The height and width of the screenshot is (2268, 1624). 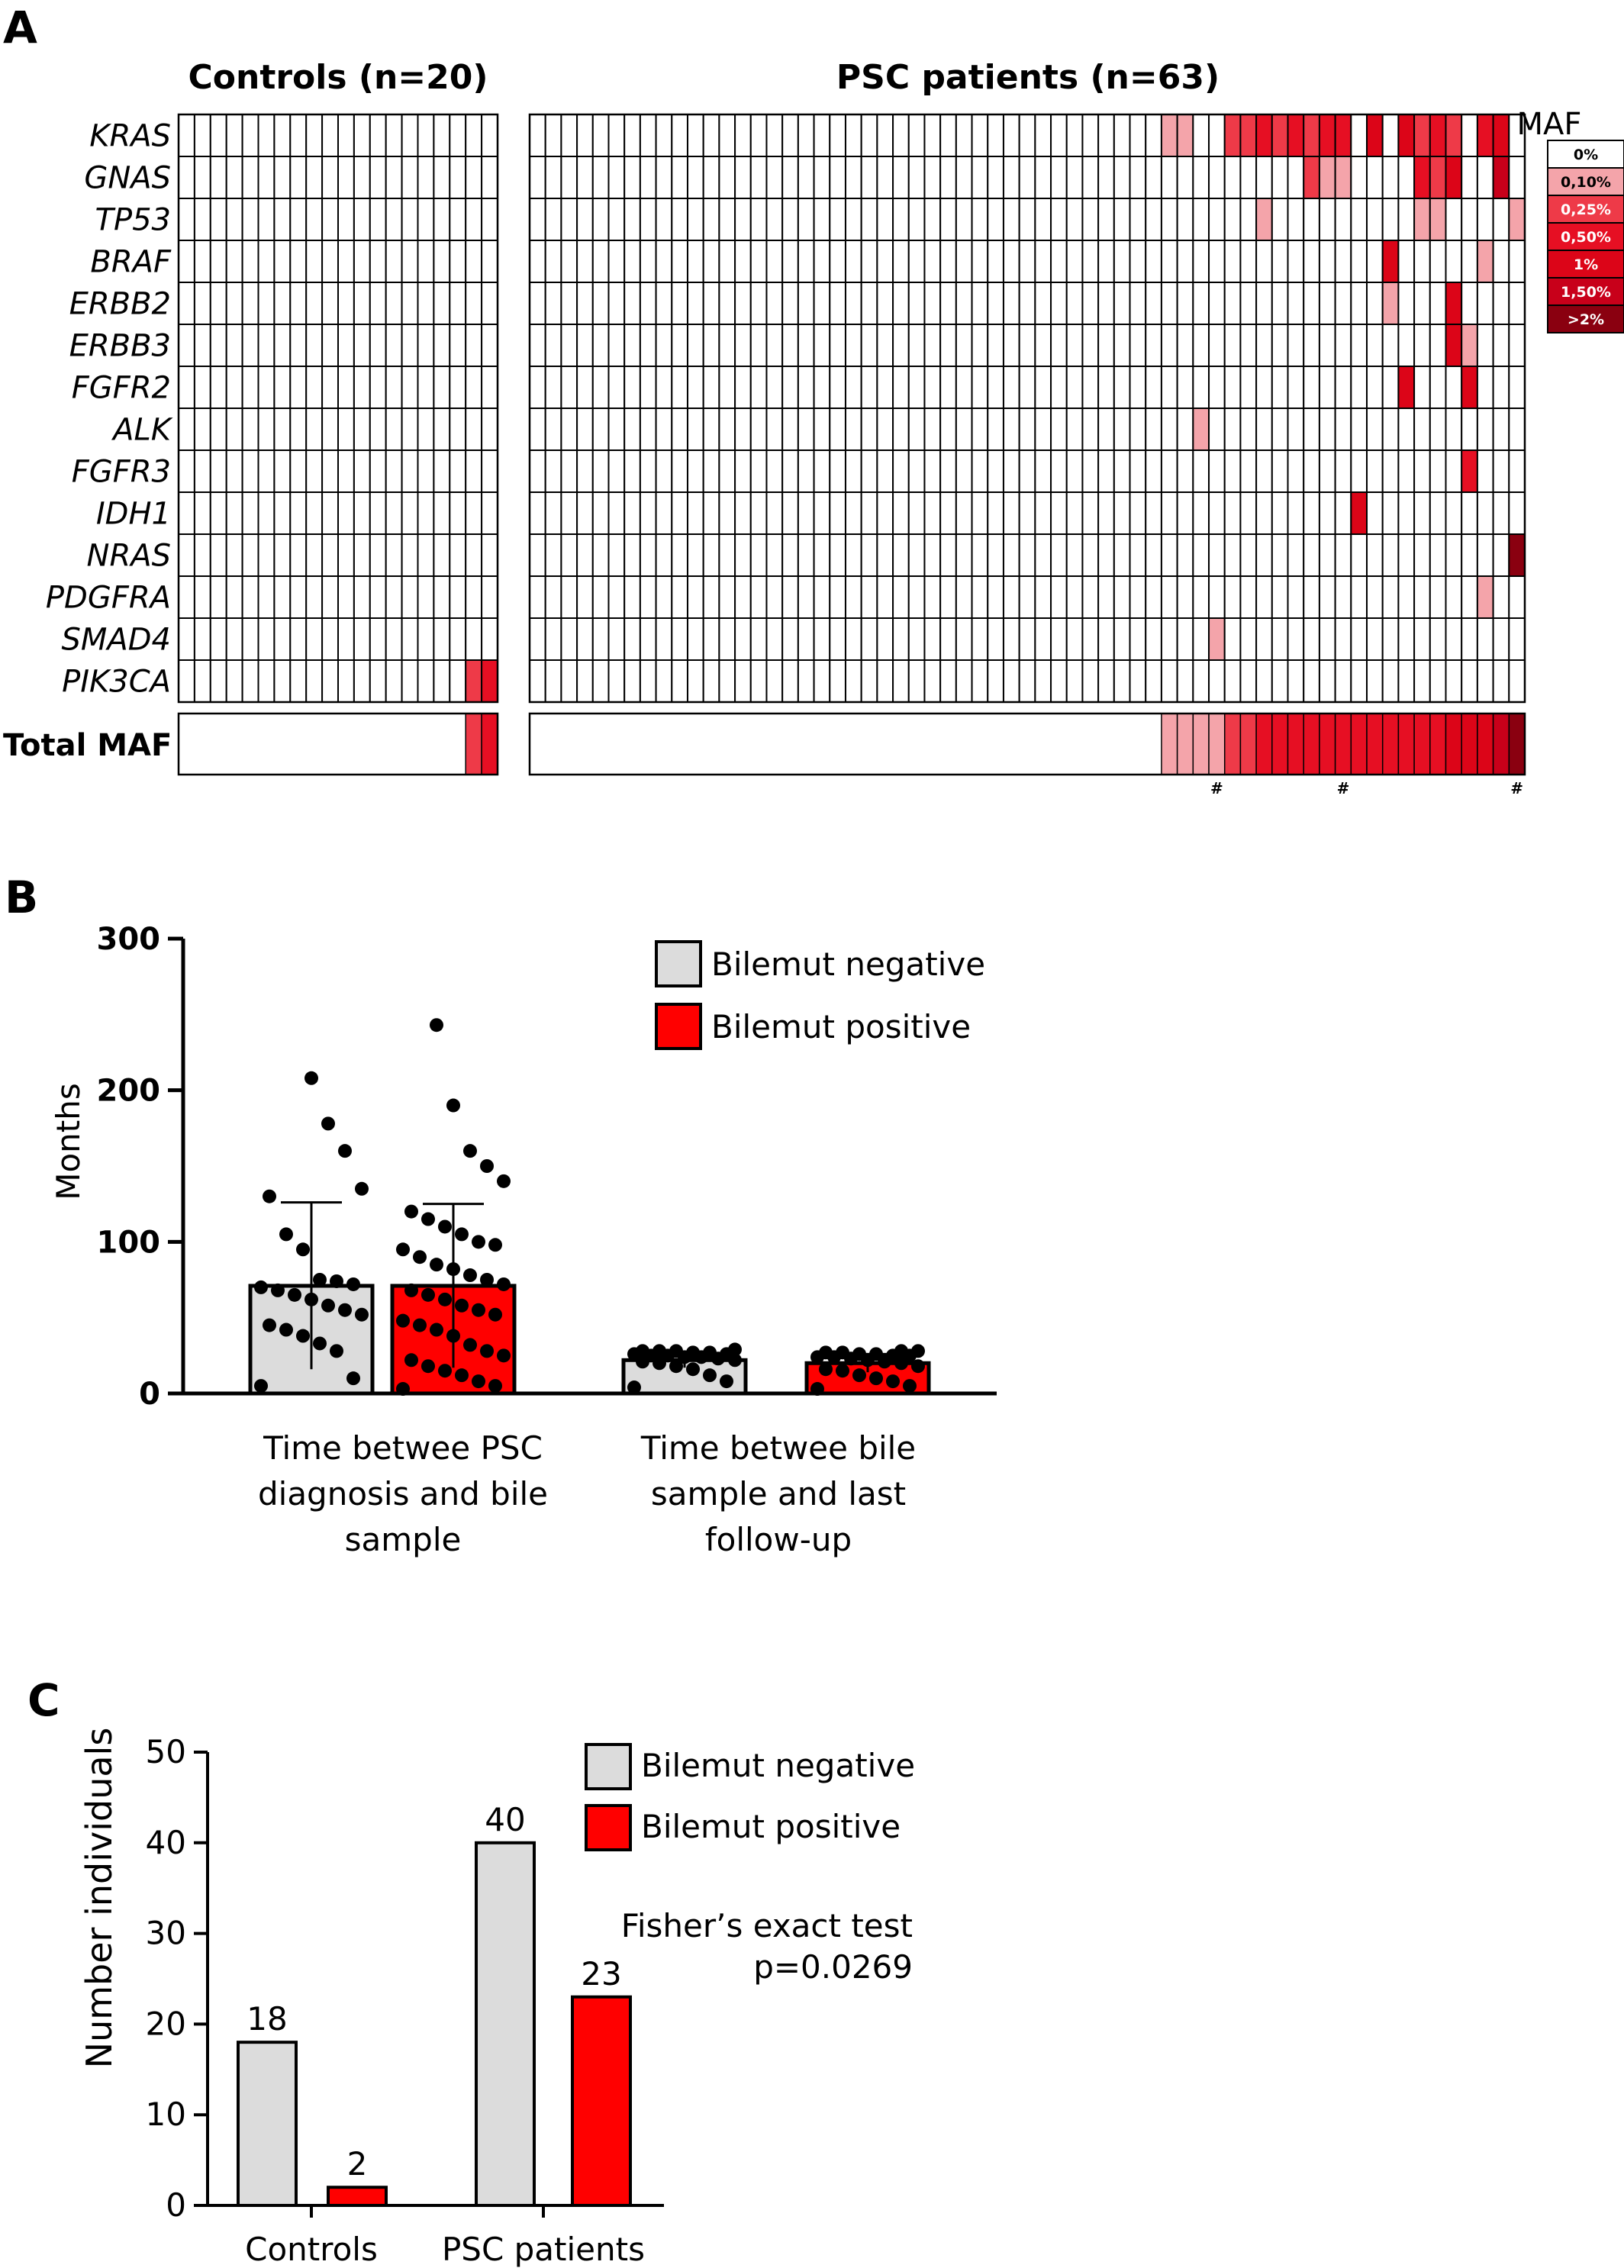 What do you see at coordinates (338, 77) in the screenshot?
I see `controls-group-label: Controls (n=20)` at bounding box center [338, 77].